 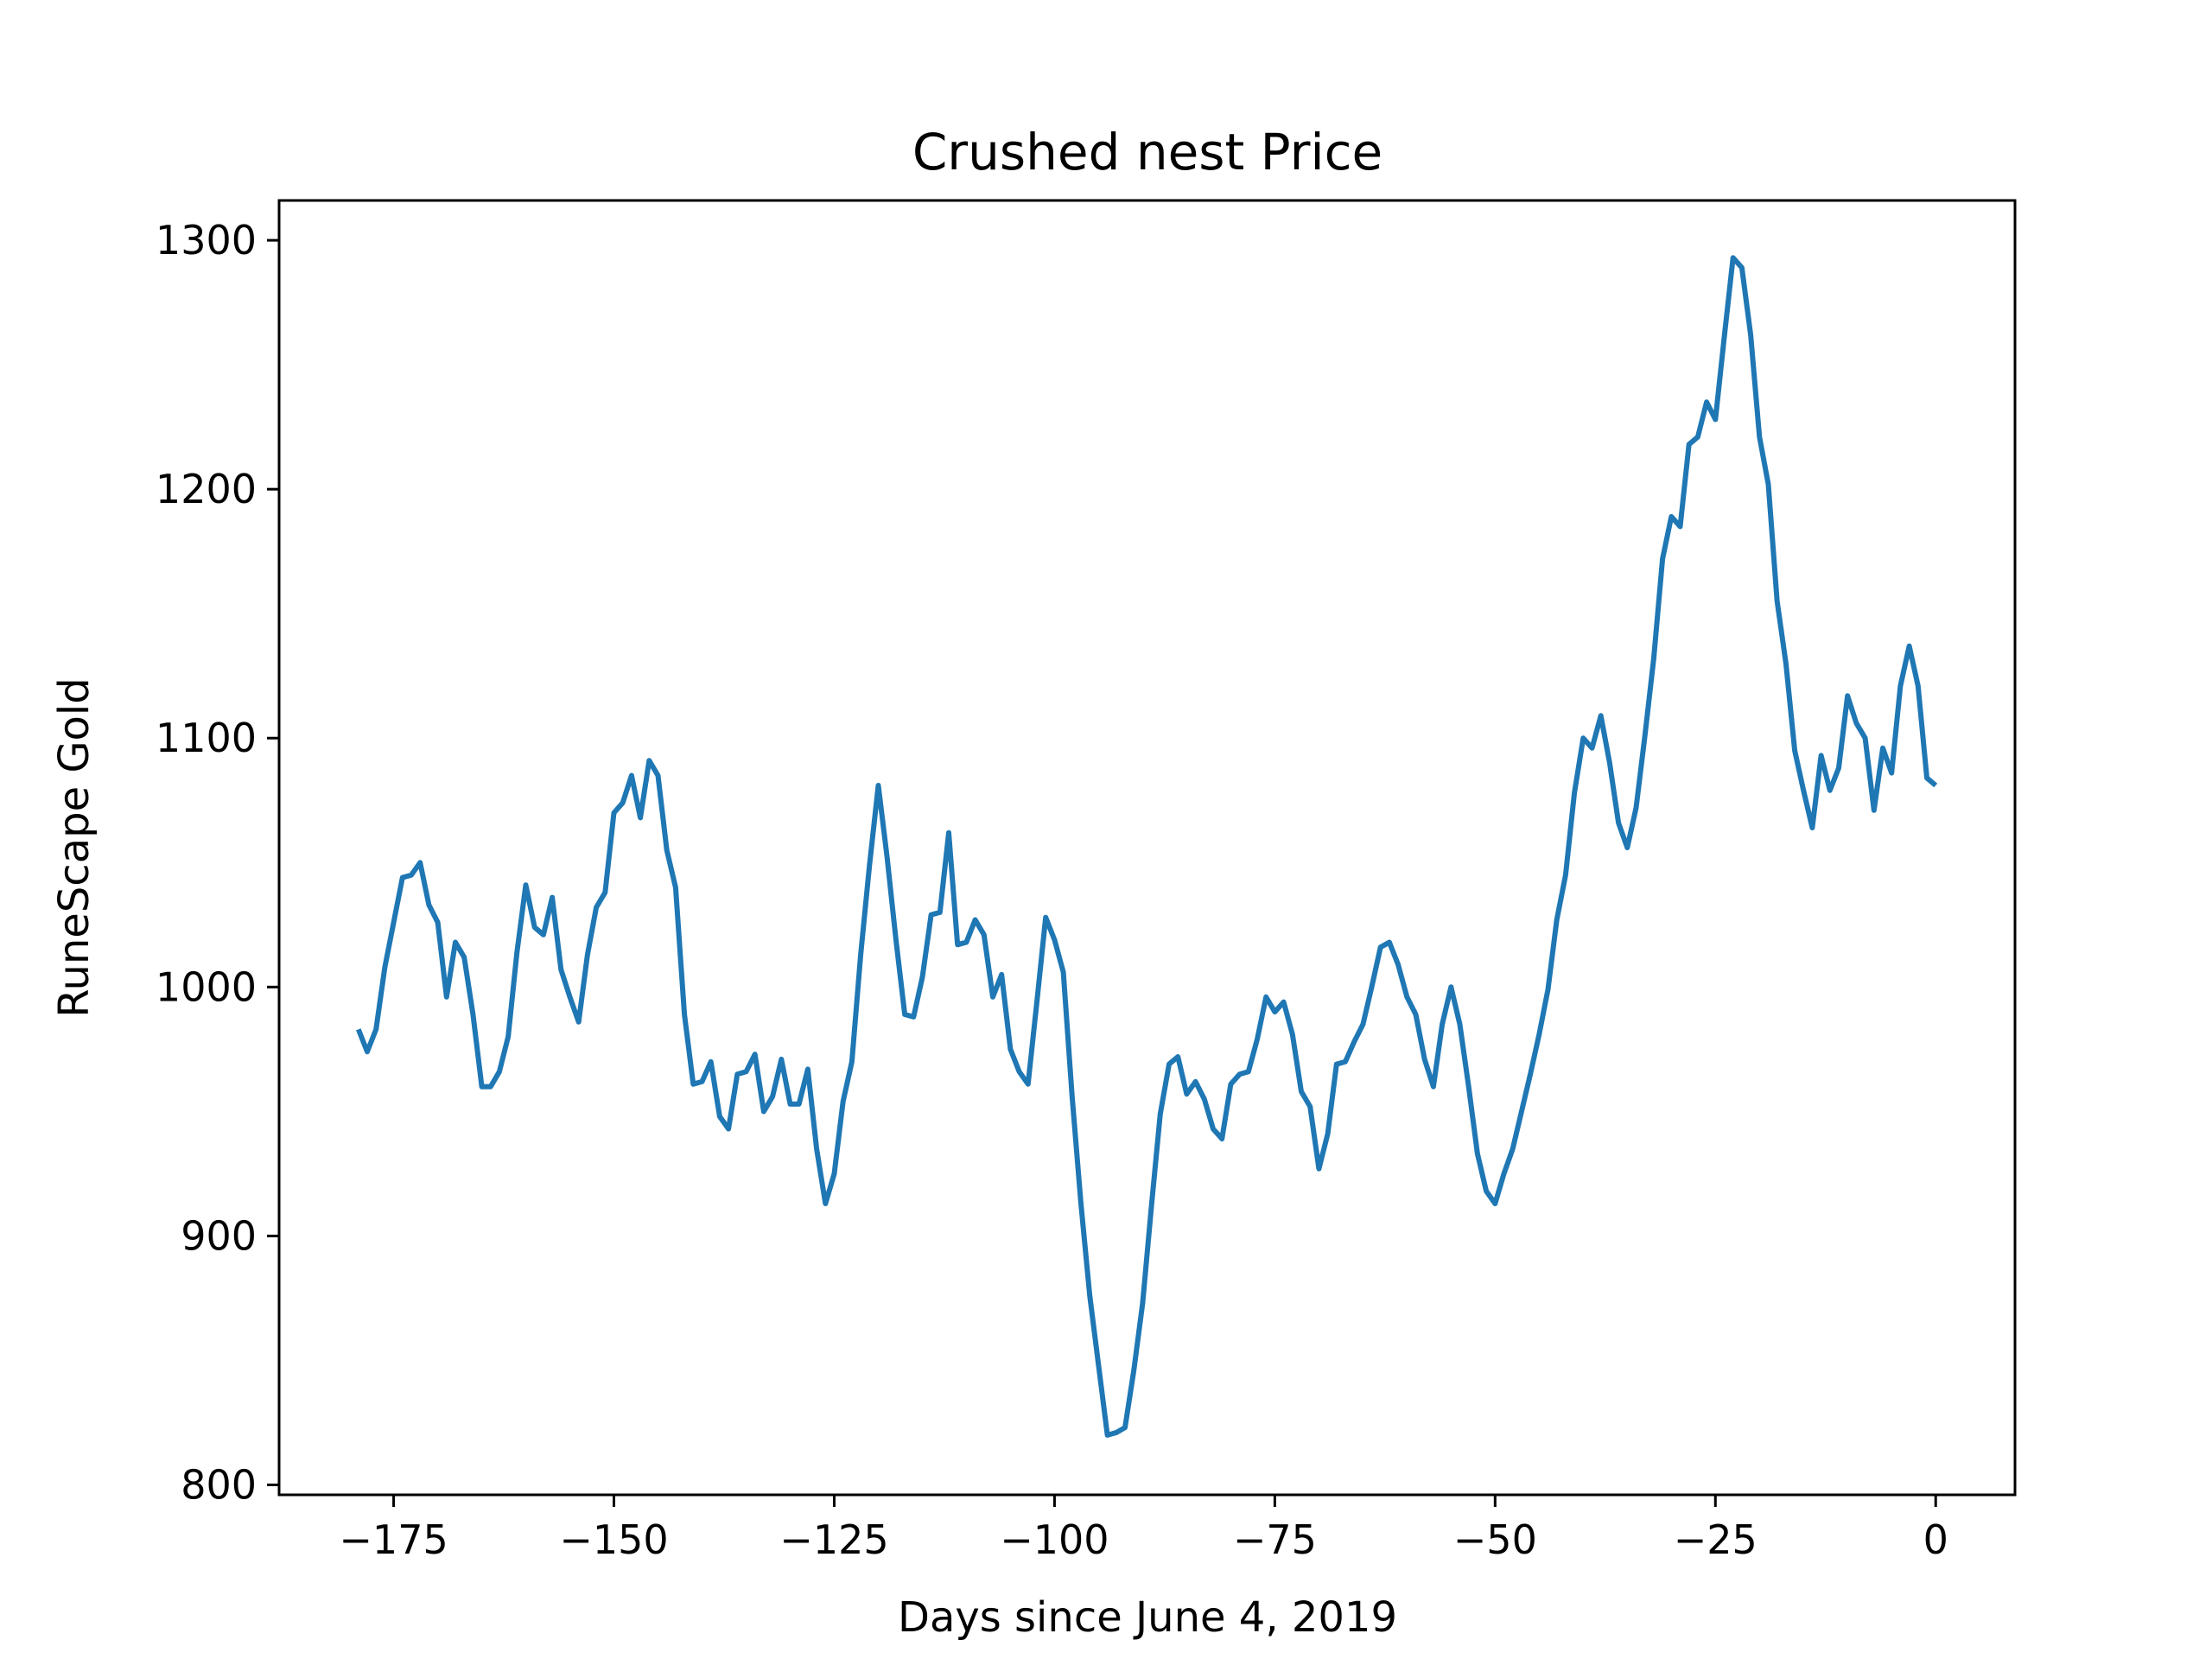 I want to click on x-tick-label: −150, so click(x=613, y=1539).